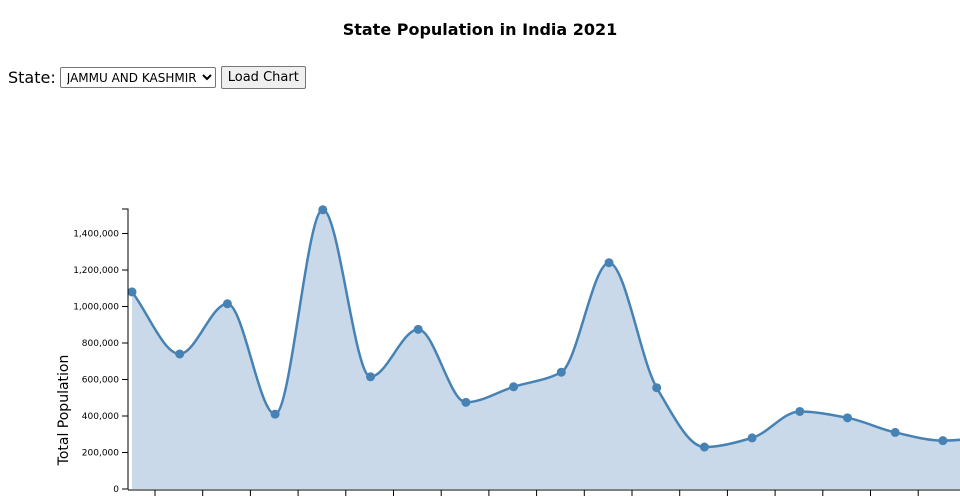  I want to click on state-label: State:, so click(32, 77).